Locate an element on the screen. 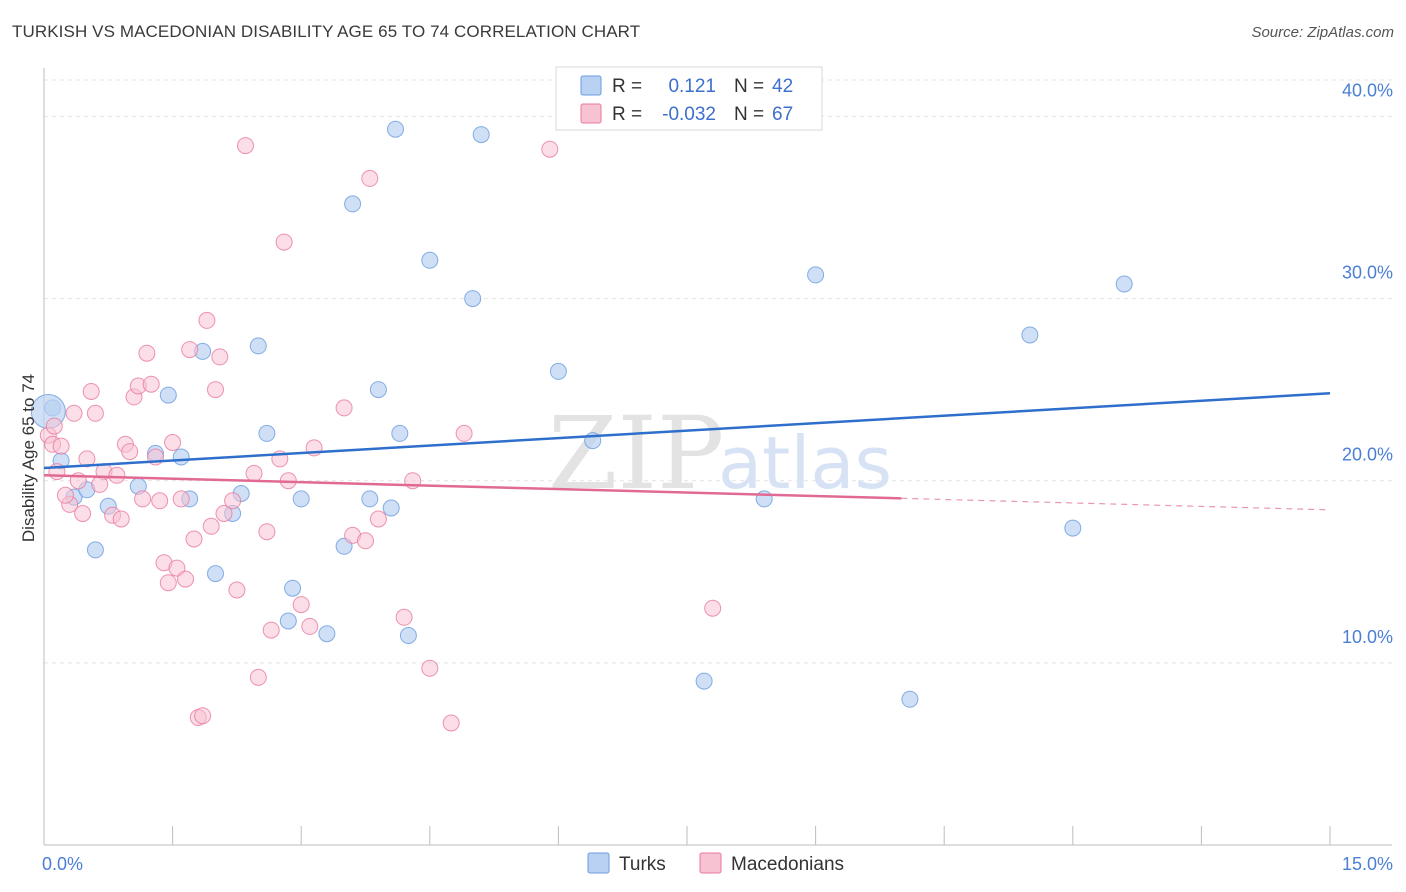 The width and height of the screenshot is (1406, 892). stats-legend: R = 0.121 N = 42 R = -0.032 N = 67 is located at coordinates (689, 98).